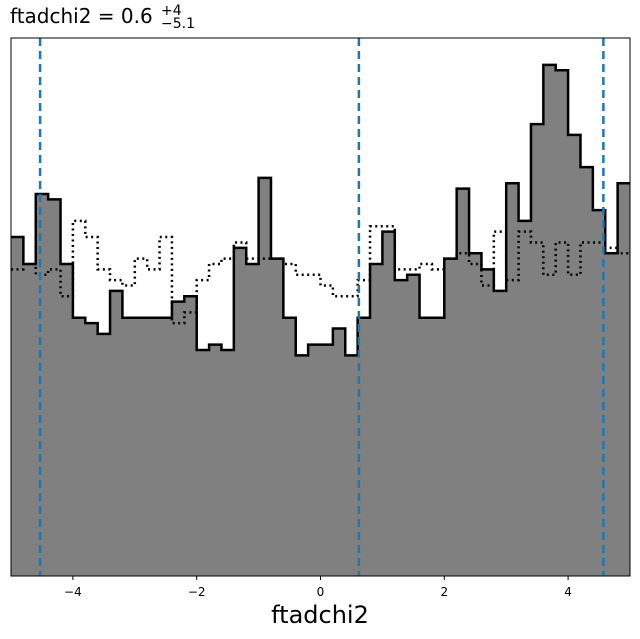 Image resolution: width=640 pixels, height=639 pixels. Describe the element at coordinates (320, 615) in the screenshot. I see `x-axis-label: ftadchi2` at that location.